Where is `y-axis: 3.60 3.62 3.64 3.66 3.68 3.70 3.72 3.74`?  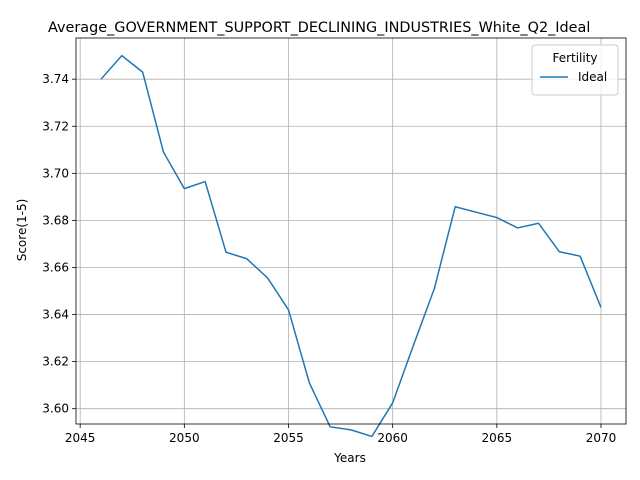 y-axis: 3.60 3.62 3.64 3.66 3.68 3.70 3.72 3.74 is located at coordinates (59, 244).